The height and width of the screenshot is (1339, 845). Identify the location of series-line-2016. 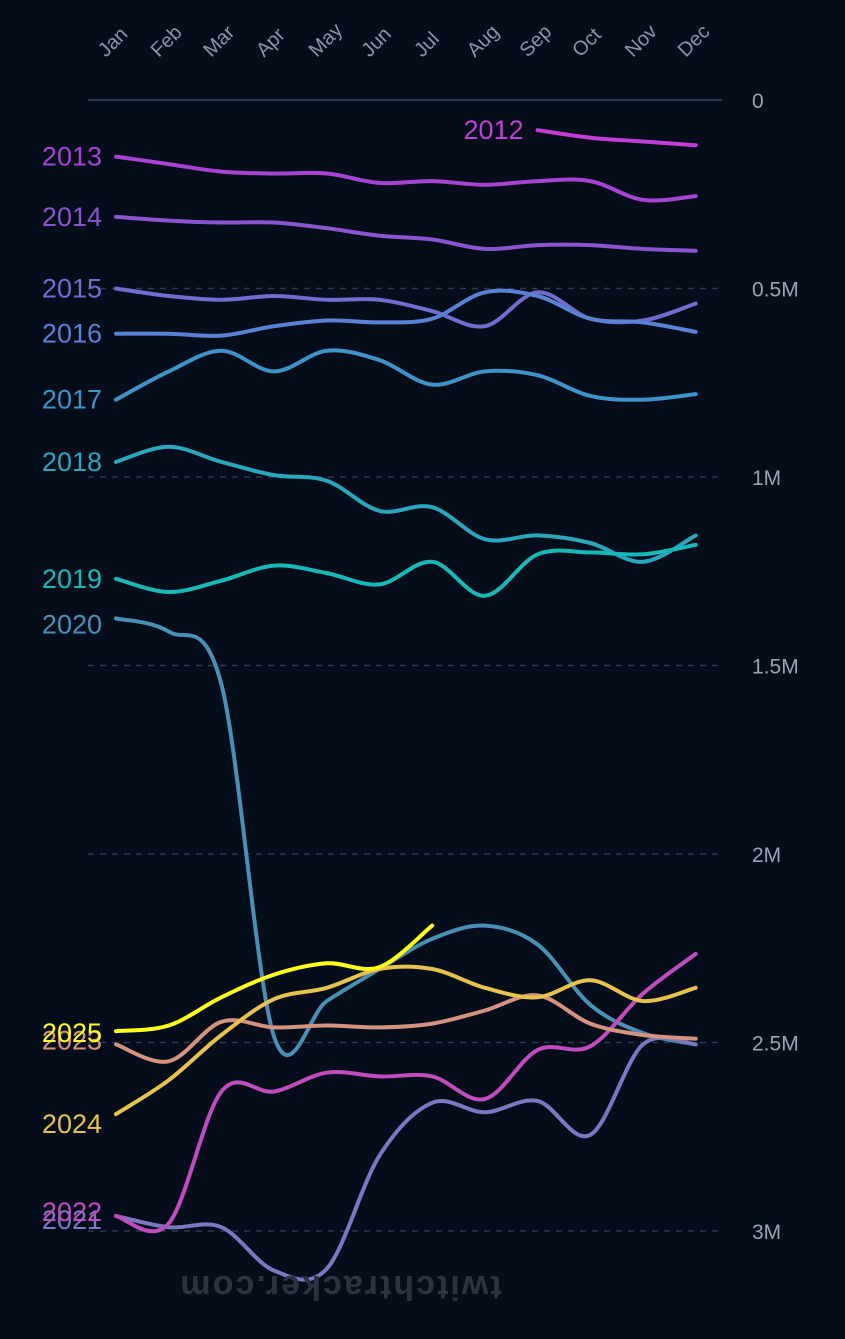
(406, 313).